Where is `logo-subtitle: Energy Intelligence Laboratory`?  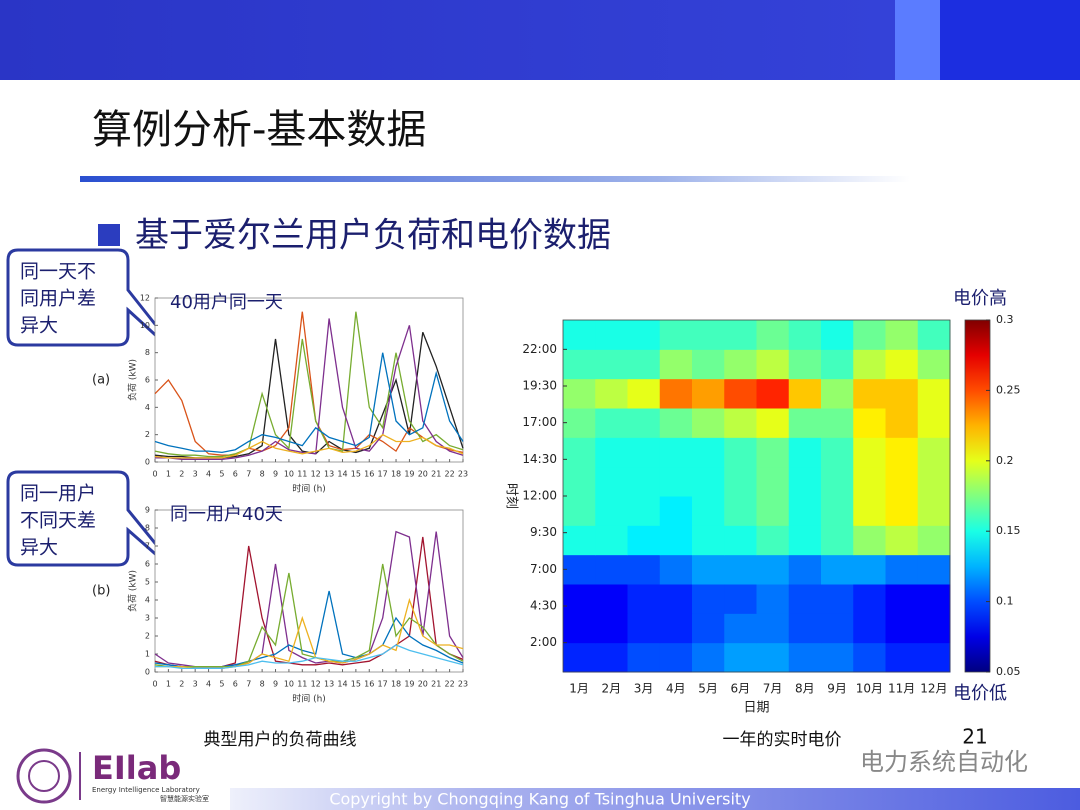
logo-subtitle: Energy Intelligence Laboratory is located at coordinates (146, 790).